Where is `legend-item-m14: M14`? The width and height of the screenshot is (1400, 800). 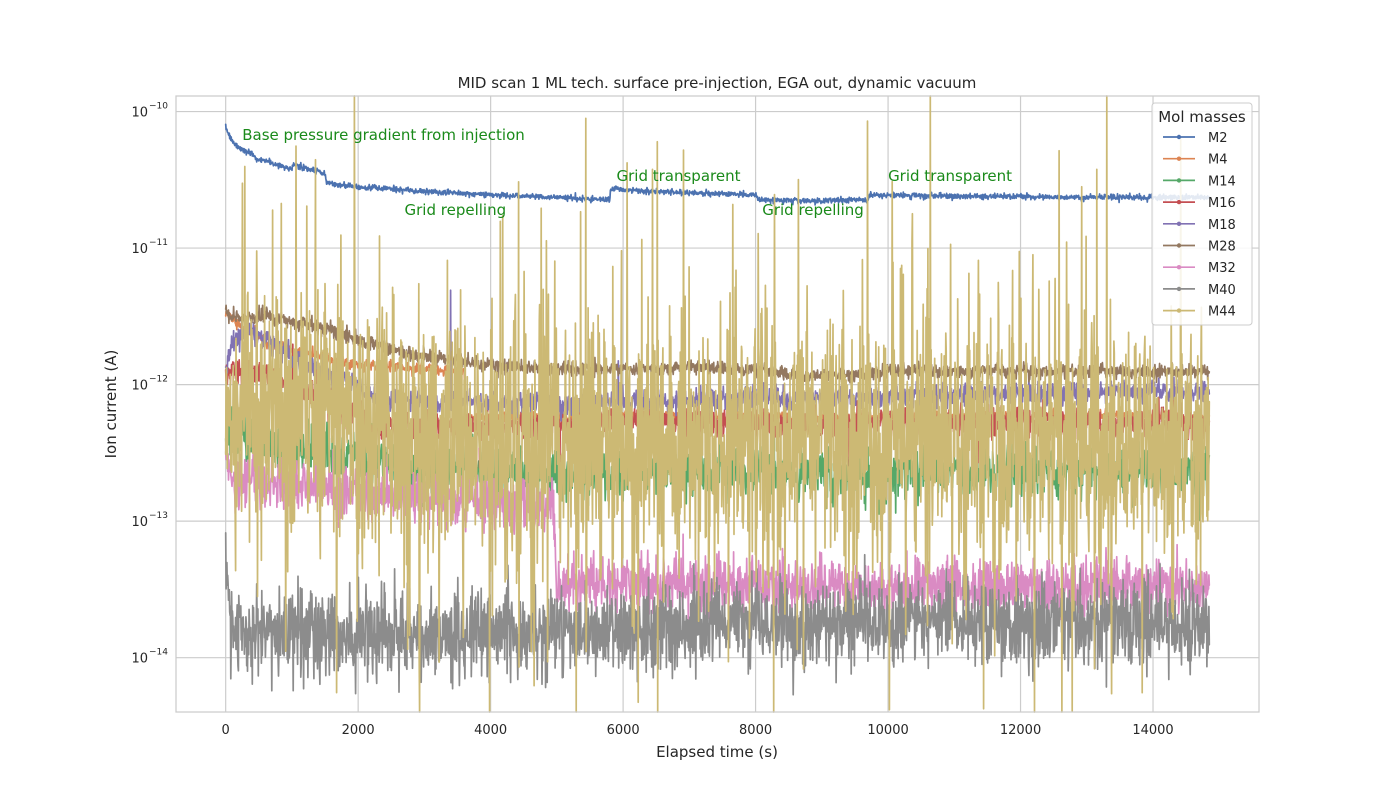 legend-item-m14: M14 is located at coordinates (1199, 181).